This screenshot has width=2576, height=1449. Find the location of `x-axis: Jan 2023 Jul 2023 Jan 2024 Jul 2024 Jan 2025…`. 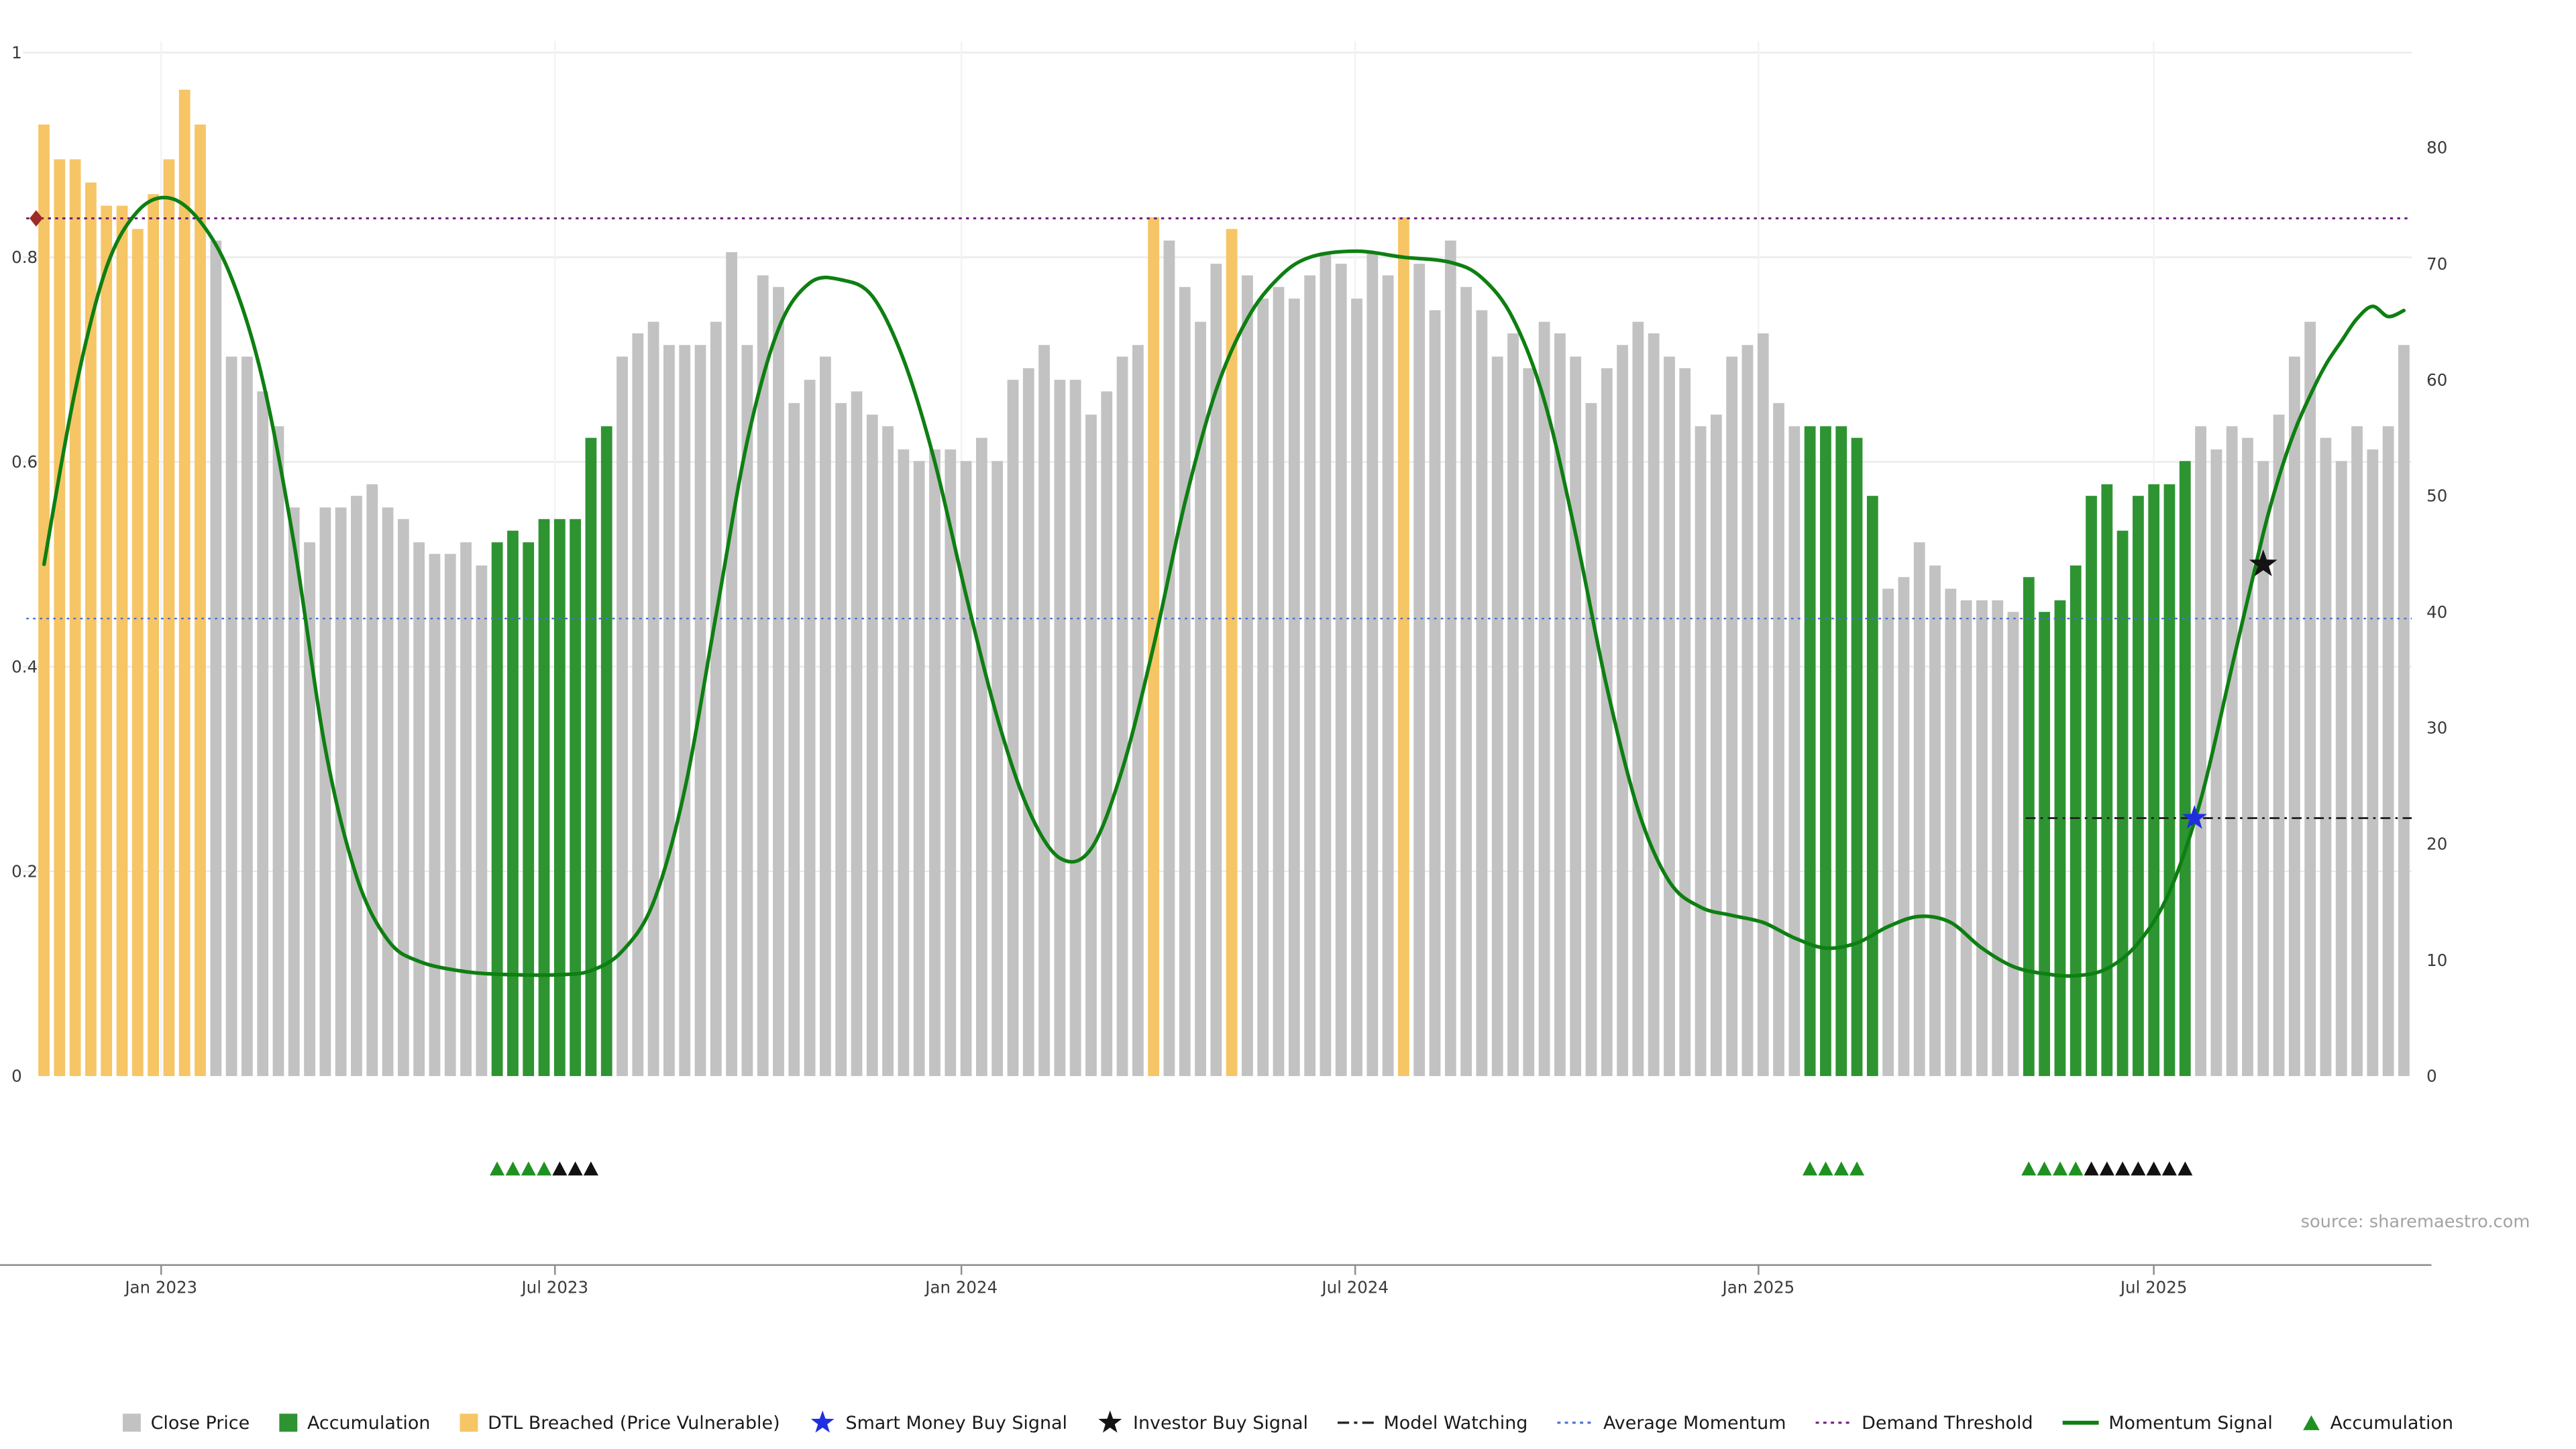

x-axis: Jan 2023 Jul 2023 Jan 2024 Jul 2024 Jan 2025… is located at coordinates (1216, 1280).